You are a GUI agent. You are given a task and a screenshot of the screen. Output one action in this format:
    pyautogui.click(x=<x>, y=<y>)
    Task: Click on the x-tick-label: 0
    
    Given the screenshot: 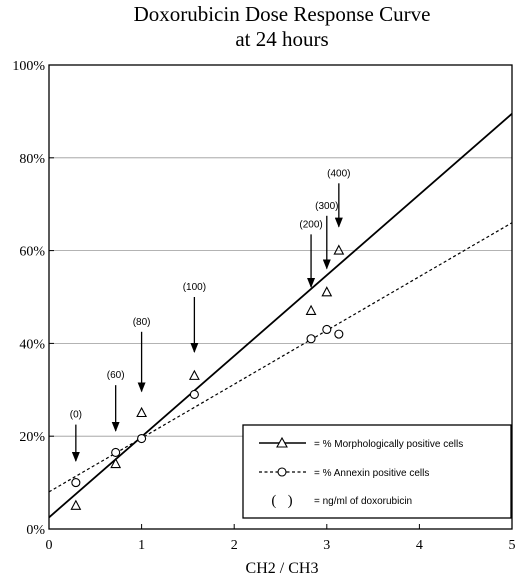 What is the action you would take?
    pyautogui.click(x=49, y=545)
    